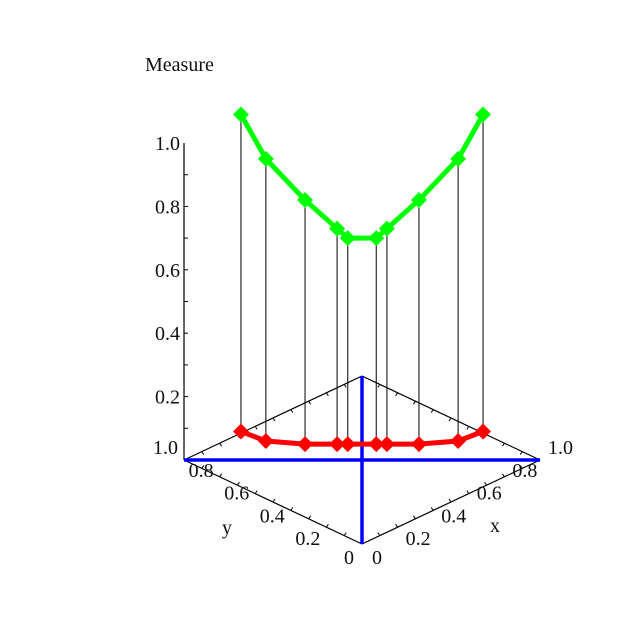  I want to click on y-tick-label: 0.2, so click(307, 539).